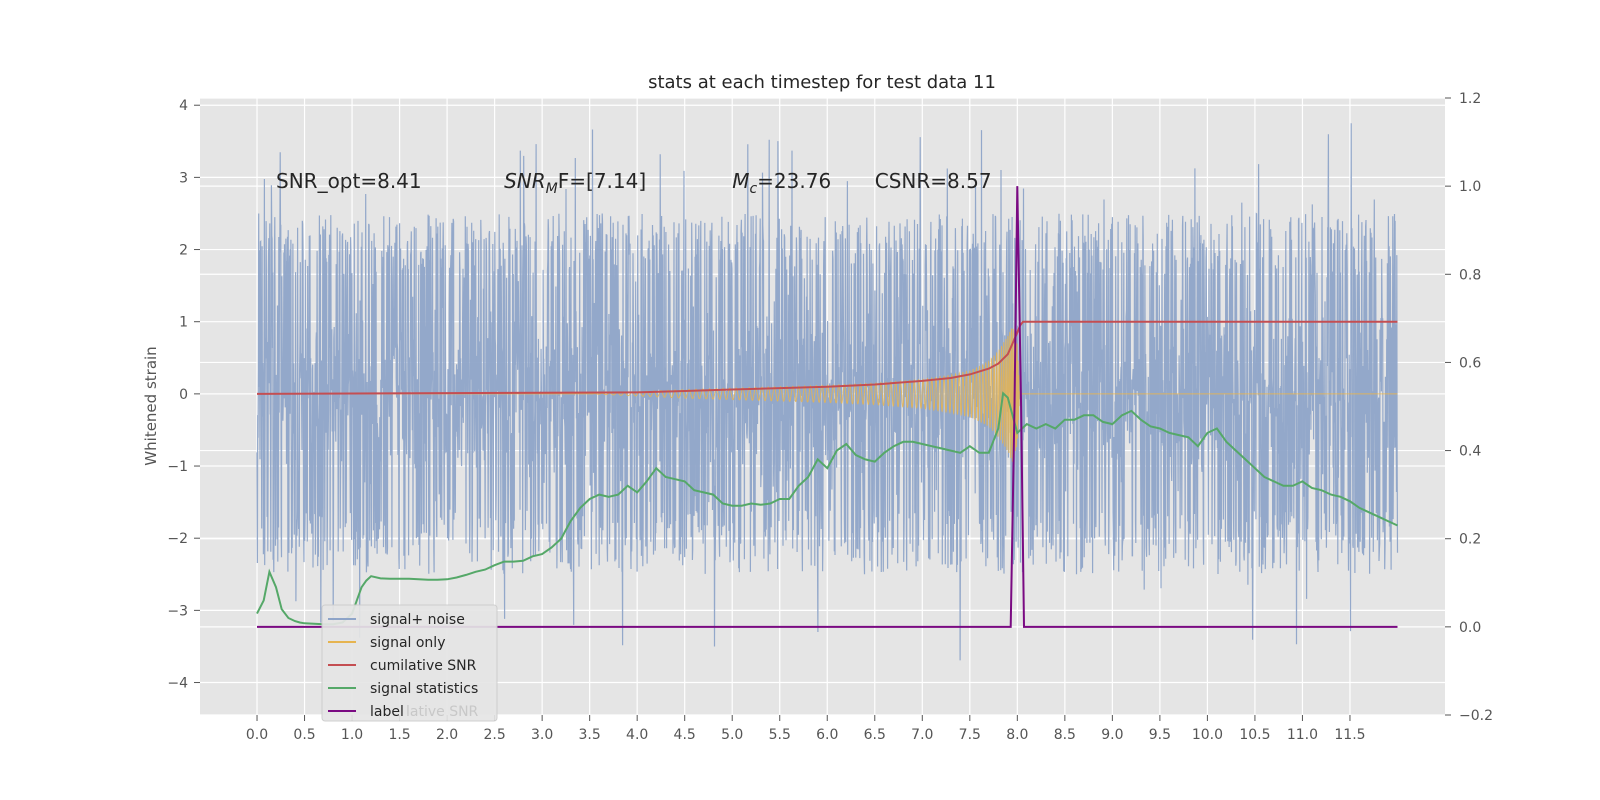  Describe the element at coordinates (1254, 735) in the screenshot. I see `x-tick-label-21: 10.5` at that location.